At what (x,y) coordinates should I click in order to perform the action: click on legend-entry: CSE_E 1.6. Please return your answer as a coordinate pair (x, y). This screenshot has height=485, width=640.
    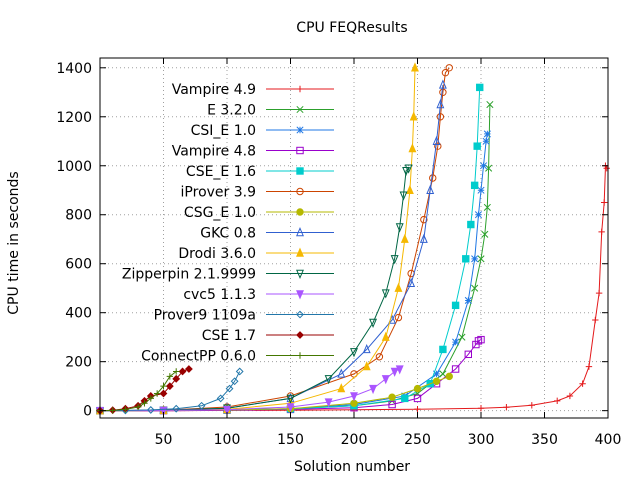
    Looking at the image, I should click on (260, 172).